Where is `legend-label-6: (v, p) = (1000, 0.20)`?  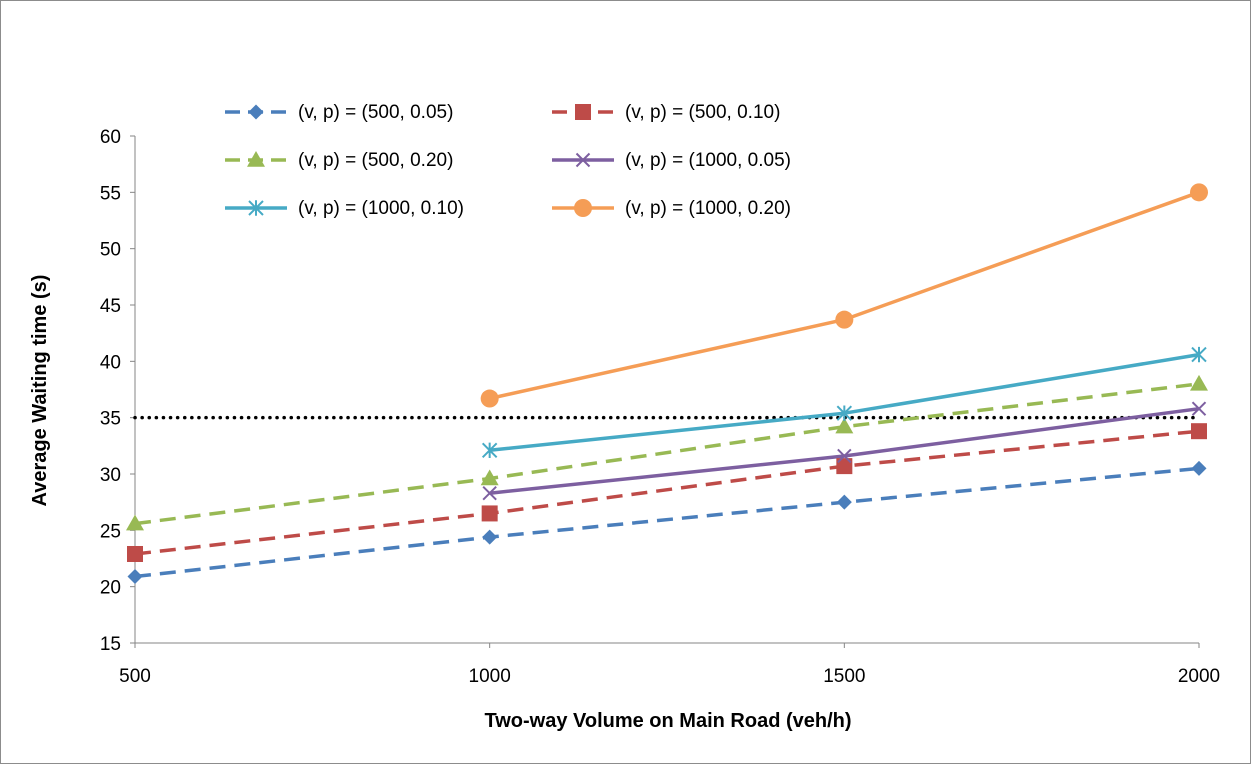
legend-label-6: (v, p) = (1000, 0.20) is located at coordinates (708, 208).